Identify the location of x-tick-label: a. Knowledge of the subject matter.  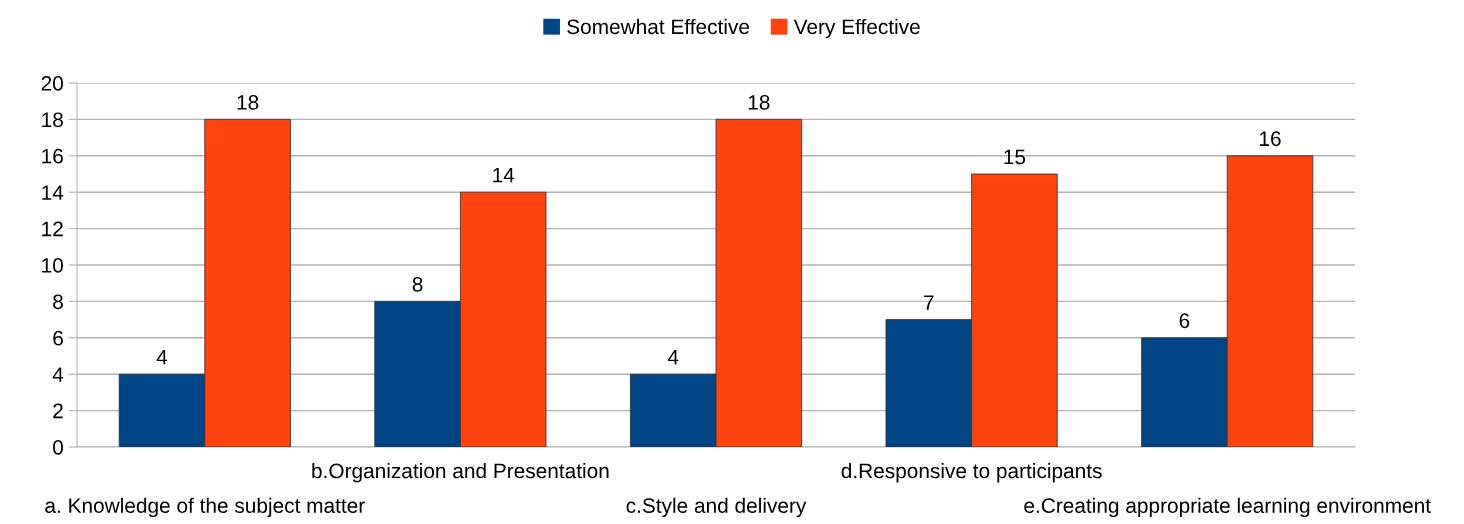
(205, 507).